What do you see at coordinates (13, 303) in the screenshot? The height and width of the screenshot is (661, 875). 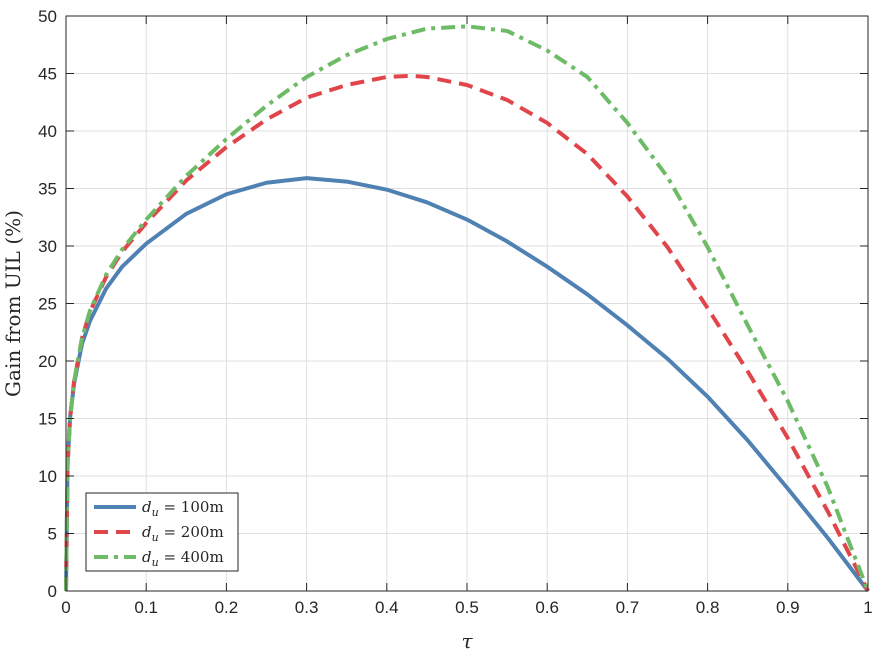 I see `y-axis-label: Gain from UIL (%)` at bounding box center [13, 303].